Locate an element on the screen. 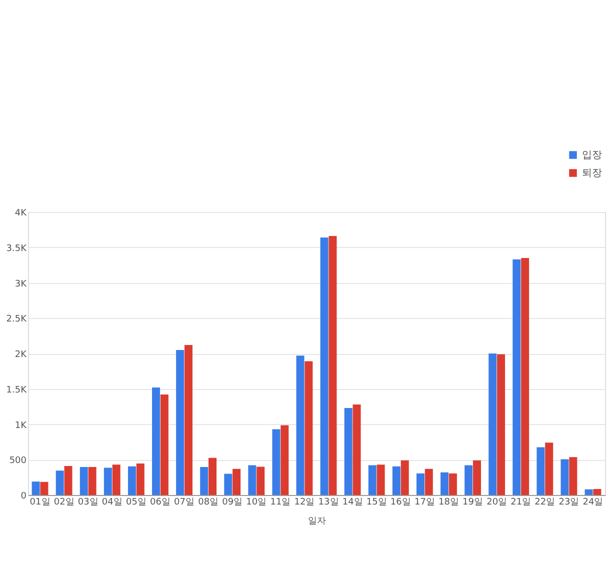  x-tick-label: 22일 is located at coordinates (545, 503).